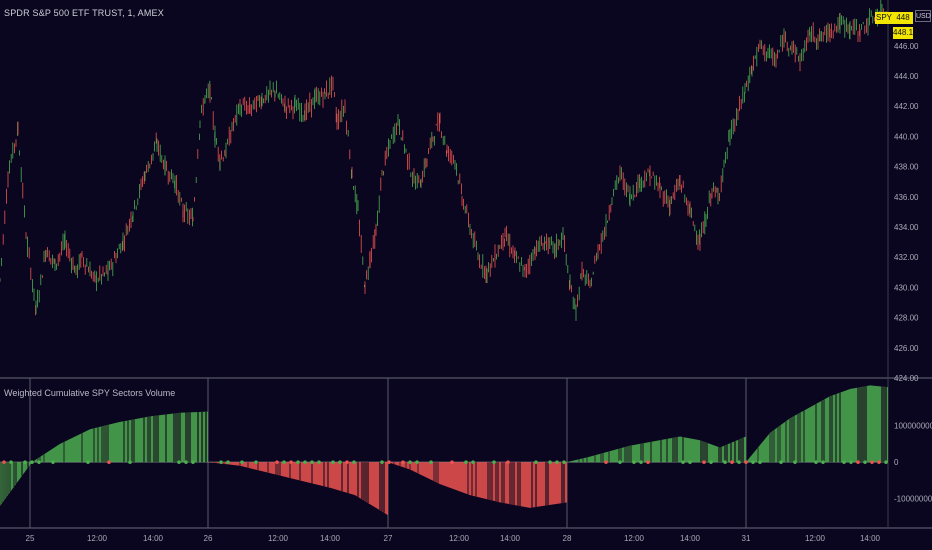  I want to click on price-tick-label: 436.00, so click(906, 197).